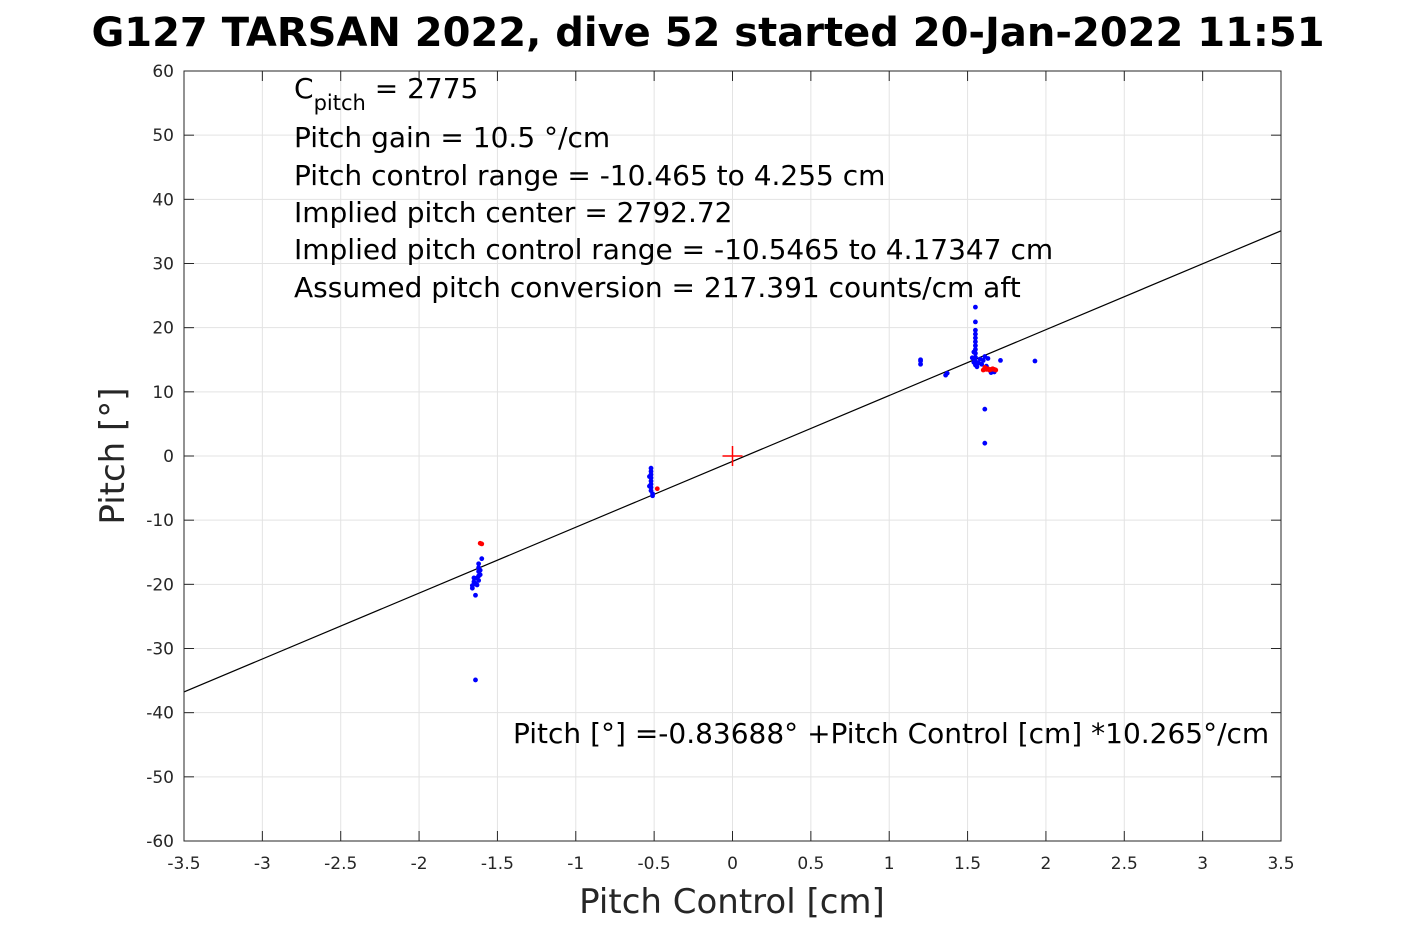 The width and height of the screenshot is (1417, 945). What do you see at coordinates (160, 521) in the screenshot?
I see `y-tick-label: -10` at bounding box center [160, 521].